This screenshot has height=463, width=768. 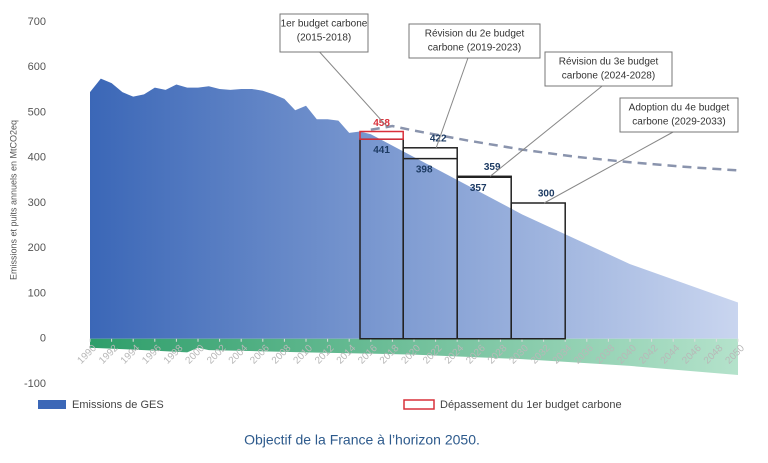 I want to click on projection-line, so click(x=554, y=148).